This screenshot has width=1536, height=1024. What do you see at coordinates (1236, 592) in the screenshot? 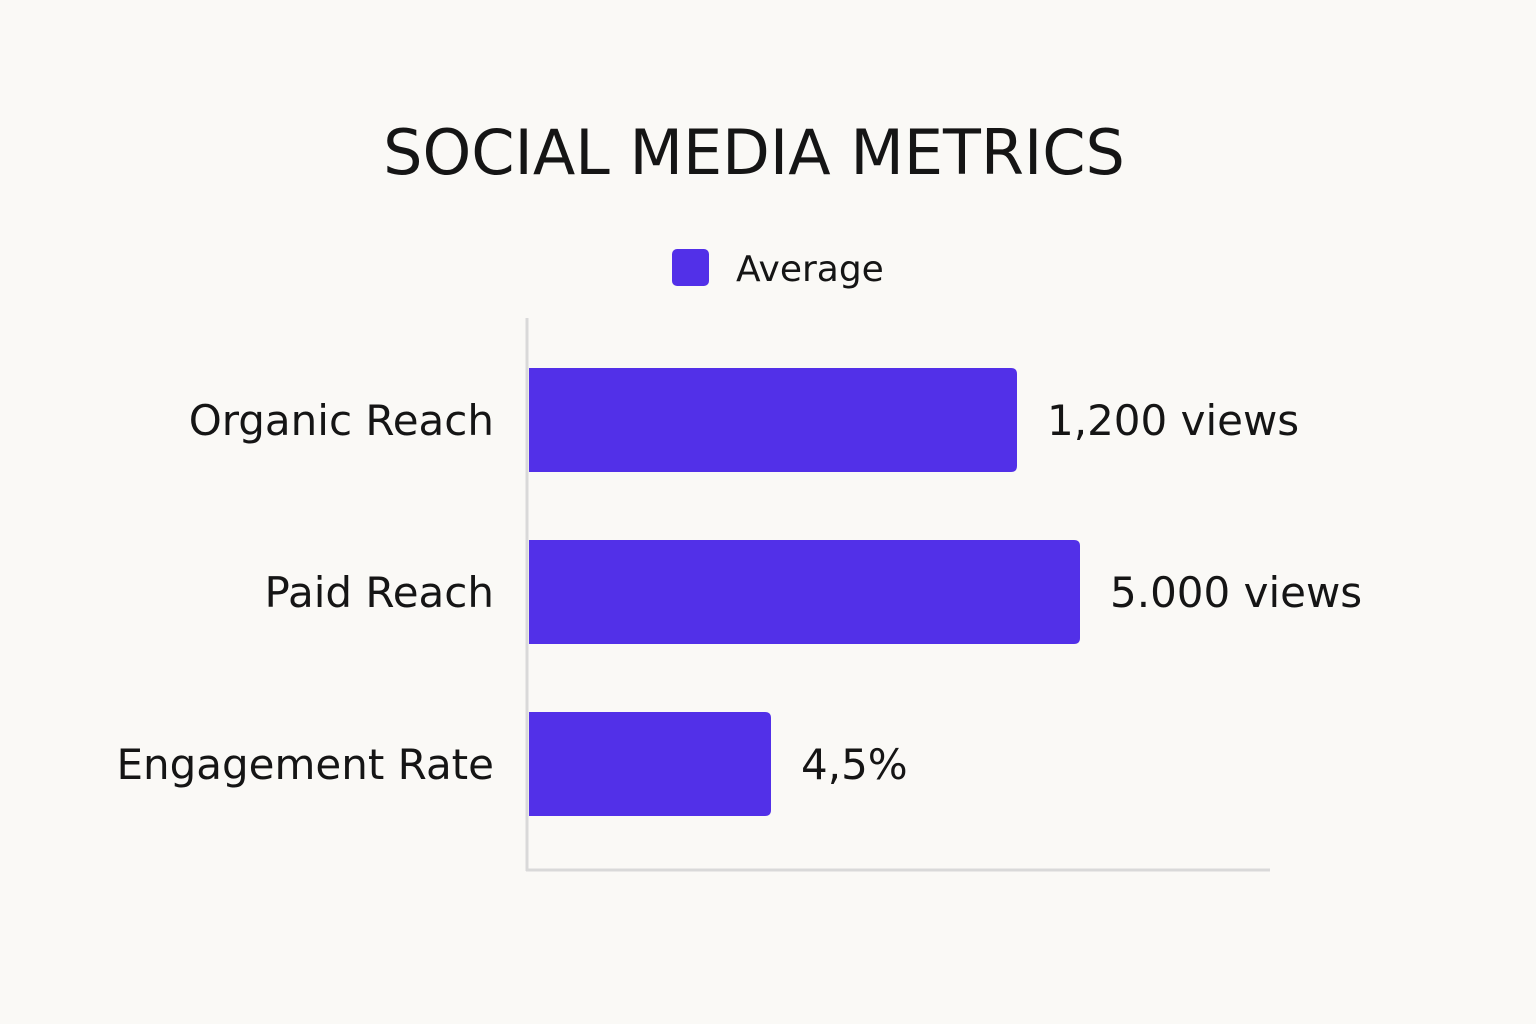
I see `value-label: 5.000 views` at bounding box center [1236, 592].